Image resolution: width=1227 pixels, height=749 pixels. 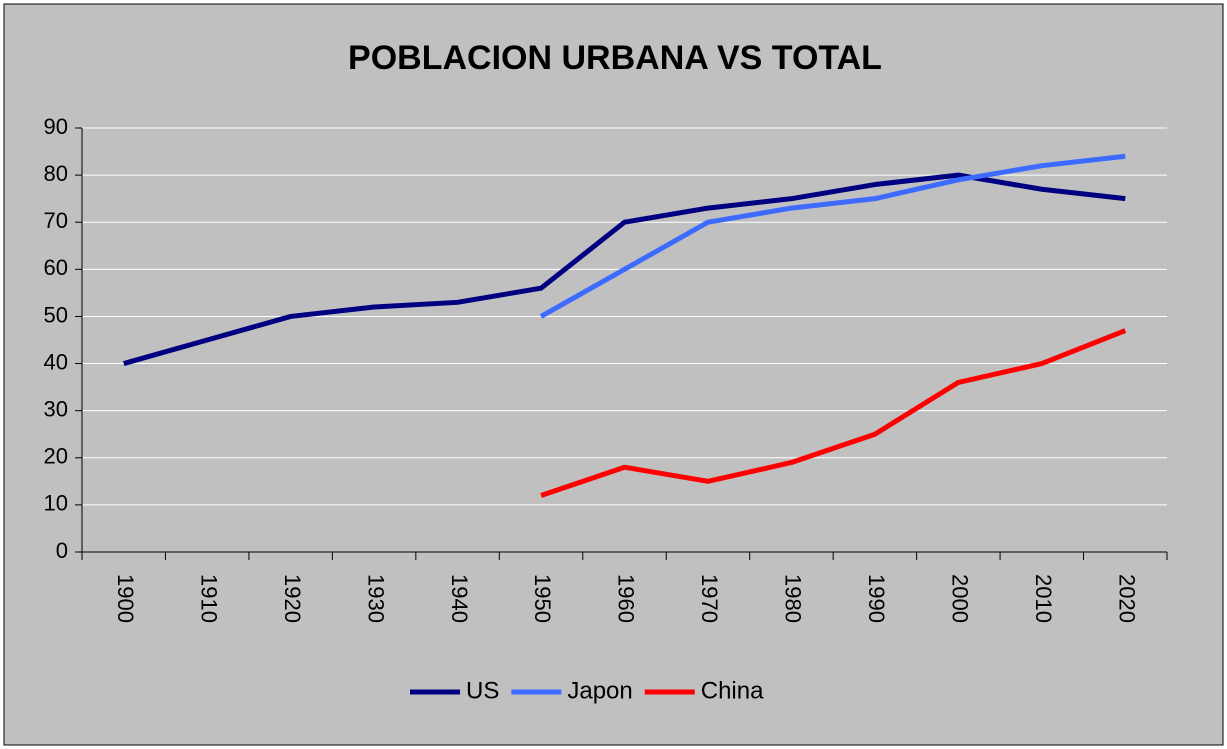 What do you see at coordinates (56, 503) in the screenshot?
I see `y-tick-label: 10` at bounding box center [56, 503].